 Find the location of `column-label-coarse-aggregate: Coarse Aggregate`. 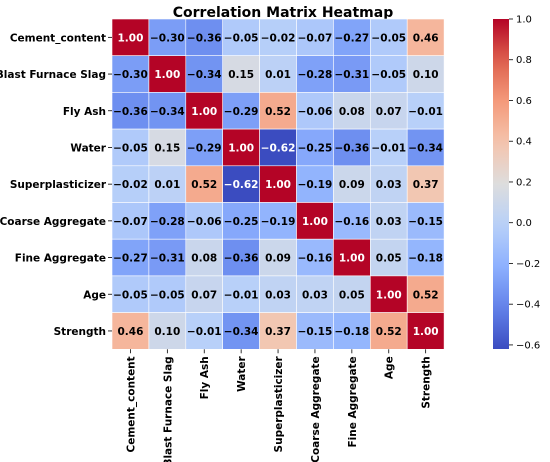

column-label-coarse-aggregate: Coarse Aggregate is located at coordinates (316, 409).